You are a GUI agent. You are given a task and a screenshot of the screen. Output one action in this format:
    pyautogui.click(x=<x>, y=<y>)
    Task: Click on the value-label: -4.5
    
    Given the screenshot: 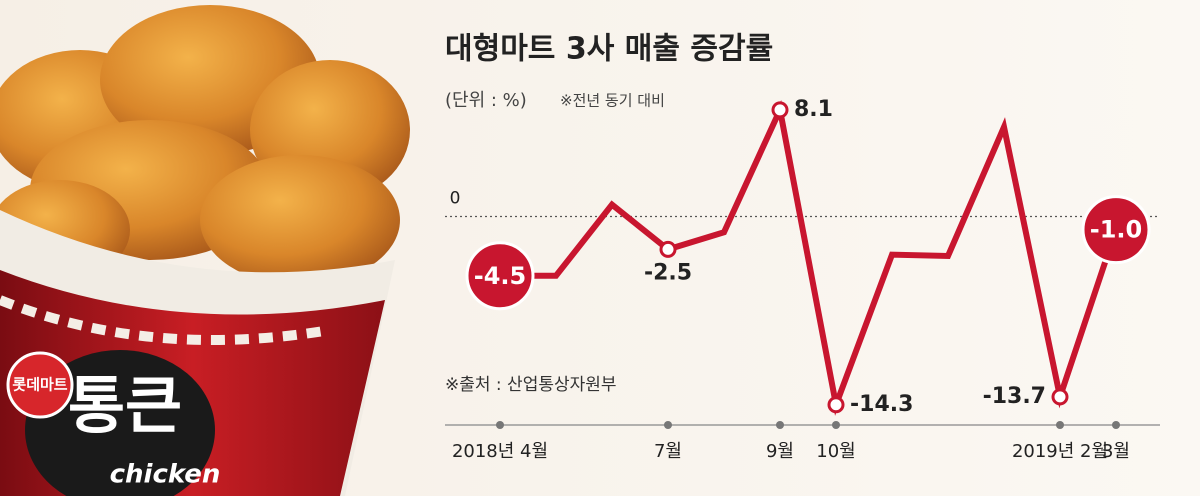 What is the action you would take?
    pyautogui.click(x=500, y=276)
    